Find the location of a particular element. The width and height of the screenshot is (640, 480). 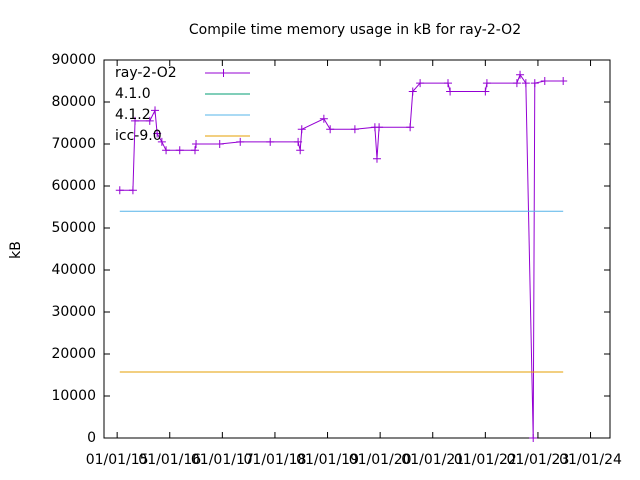

x-tick-label: 01/01/23 is located at coordinates (537, 460).